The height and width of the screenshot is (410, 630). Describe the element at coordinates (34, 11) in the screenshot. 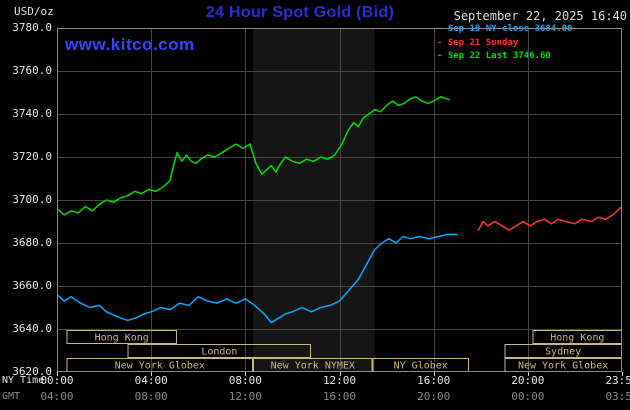

I see `units-label: USD/oz` at that location.